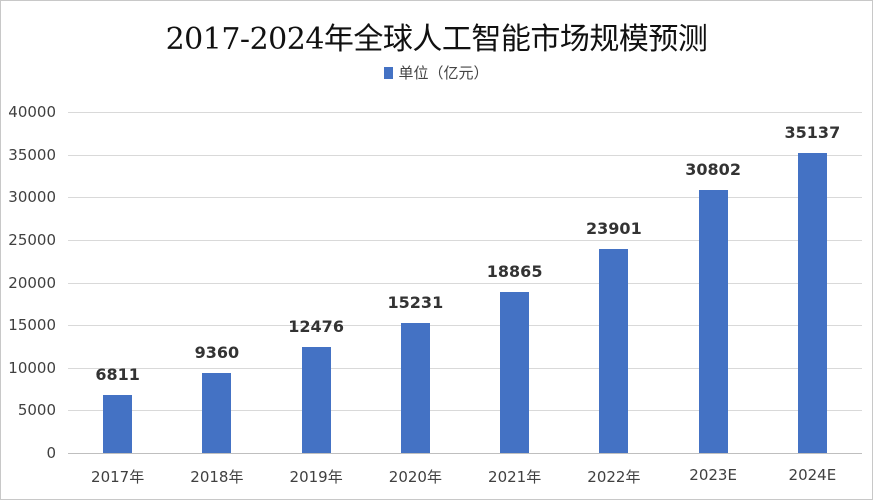  I want to click on bar-value-label: 9360, so click(217, 353).